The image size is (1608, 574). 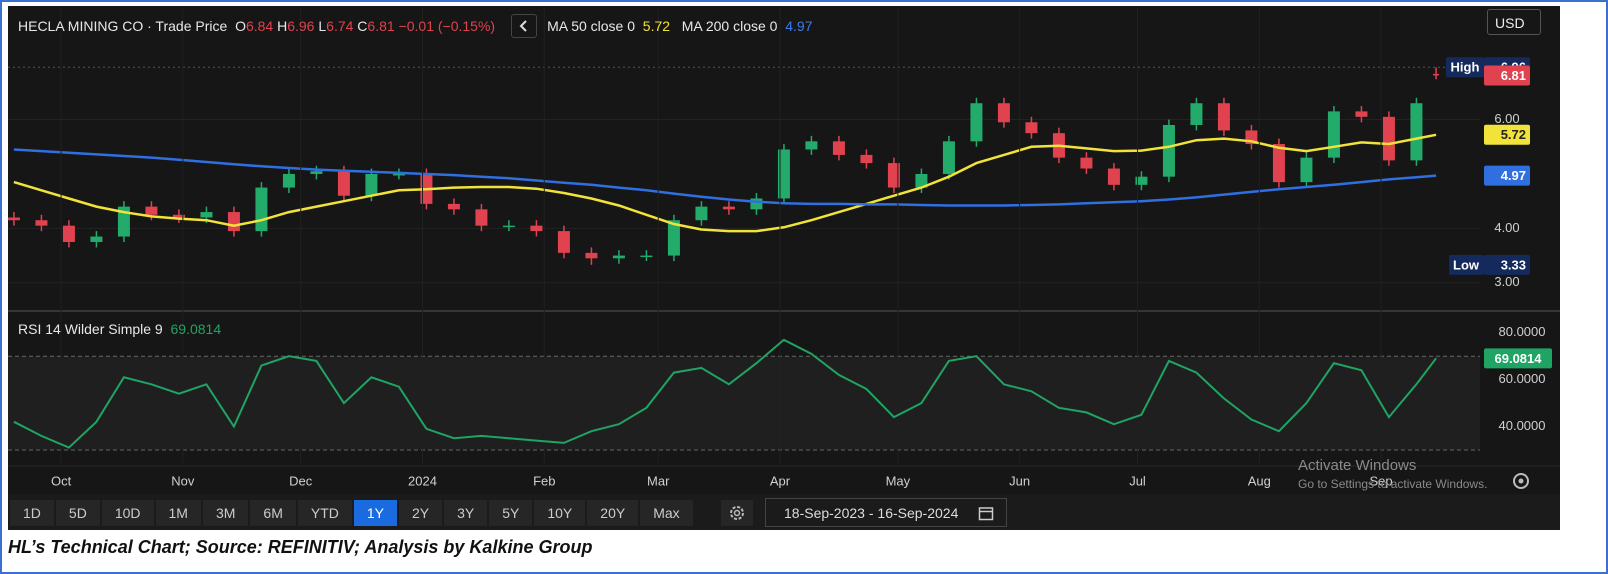 What do you see at coordinates (61, 480) in the screenshot?
I see `x-tick-label: Oct` at bounding box center [61, 480].